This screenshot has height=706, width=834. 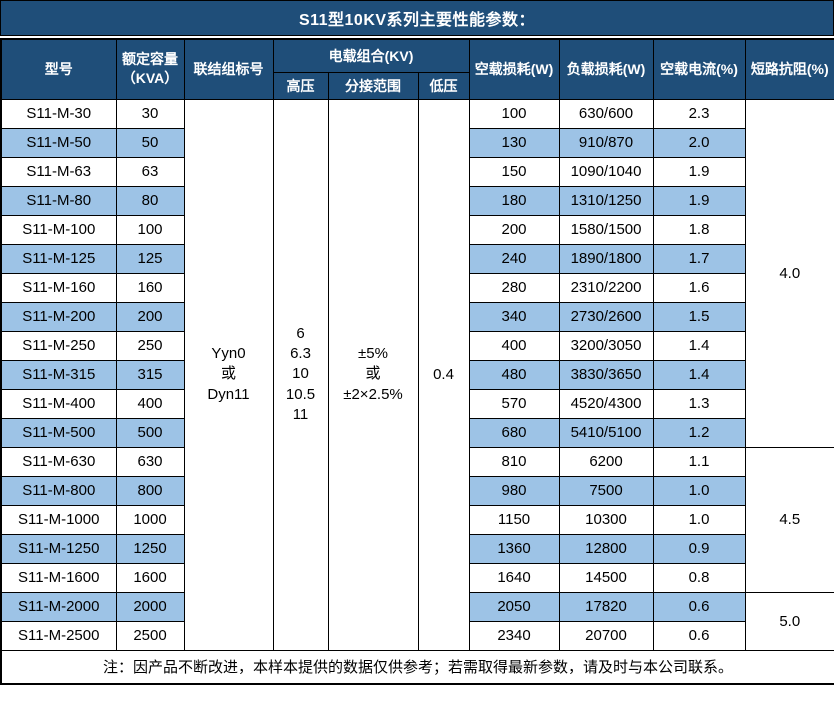 I want to click on cell-load-loss: 6200, so click(x=606, y=461).